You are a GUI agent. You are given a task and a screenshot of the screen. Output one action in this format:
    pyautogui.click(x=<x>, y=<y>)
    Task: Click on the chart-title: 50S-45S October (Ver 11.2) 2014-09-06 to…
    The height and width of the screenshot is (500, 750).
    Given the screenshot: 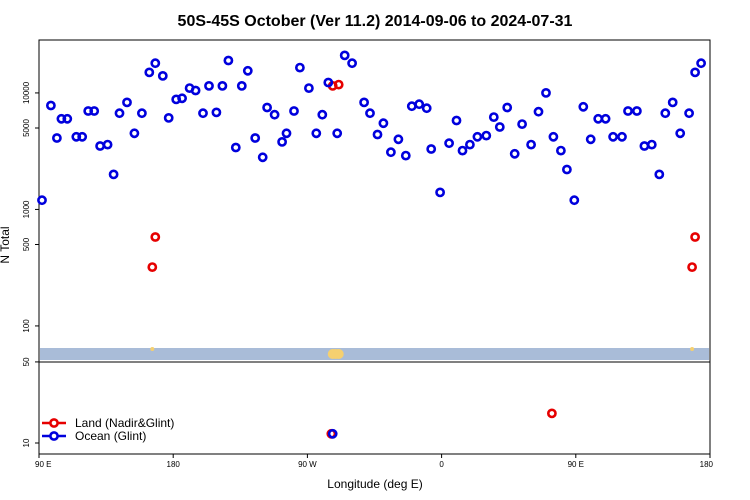 What is the action you would take?
    pyautogui.click(x=375, y=21)
    